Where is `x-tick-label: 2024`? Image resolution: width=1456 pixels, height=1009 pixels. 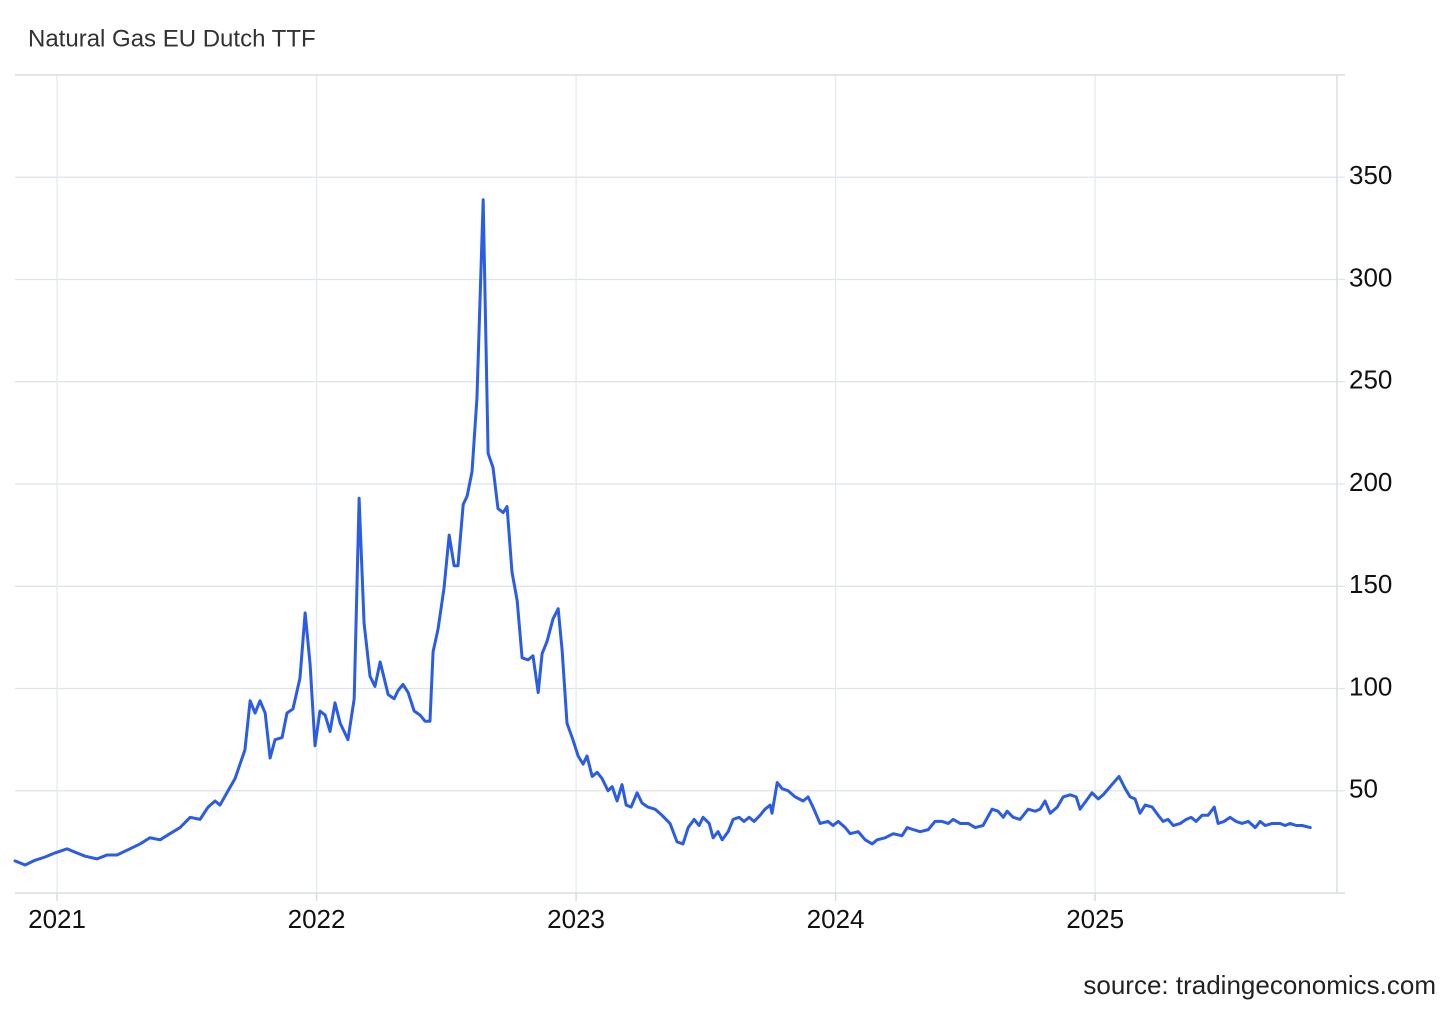
x-tick-label: 2024 is located at coordinates (836, 919).